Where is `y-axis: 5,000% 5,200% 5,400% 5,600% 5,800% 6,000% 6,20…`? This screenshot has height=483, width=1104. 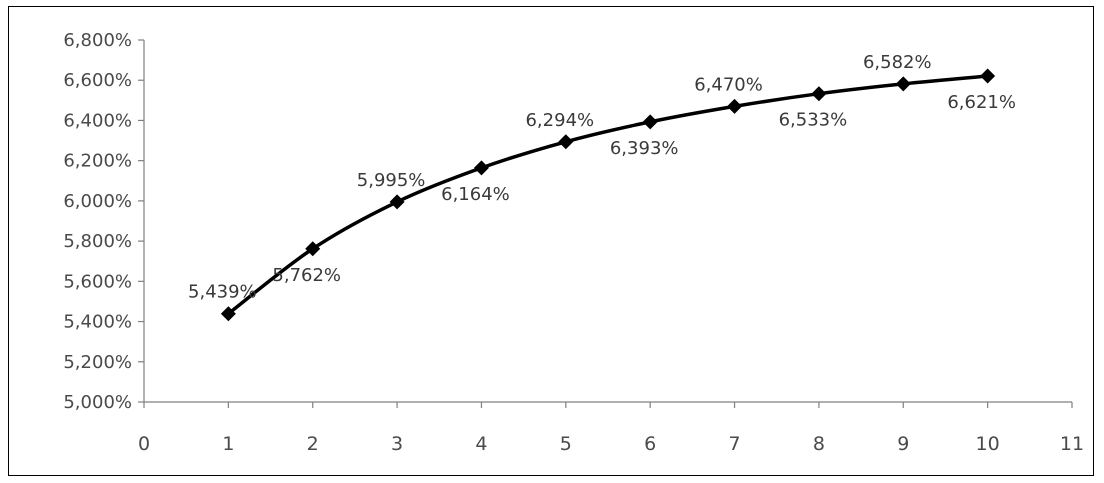
y-axis: 5,000% 5,200% 5,400% 5,600% 5,800% 6,000% 6,20… is located at coordinates (104, 221).